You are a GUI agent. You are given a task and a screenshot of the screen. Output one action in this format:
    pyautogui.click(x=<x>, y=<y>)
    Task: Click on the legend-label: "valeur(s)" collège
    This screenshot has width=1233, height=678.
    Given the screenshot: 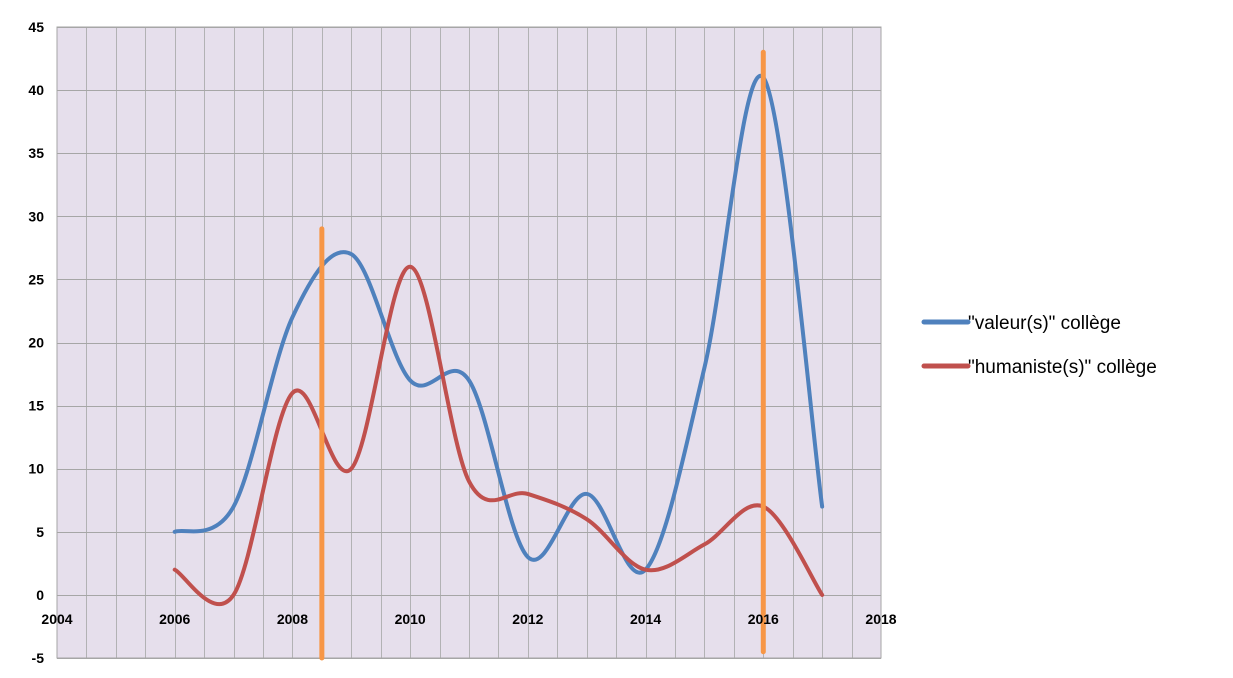 What is the action you would take?
    pyautogui.click(x=1044, y=323)
    